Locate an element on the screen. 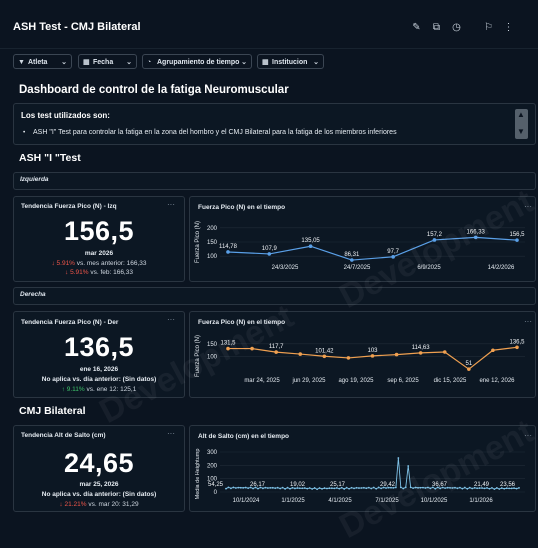  izquierda-label: Izquierda is located at coordinates (34, 179).